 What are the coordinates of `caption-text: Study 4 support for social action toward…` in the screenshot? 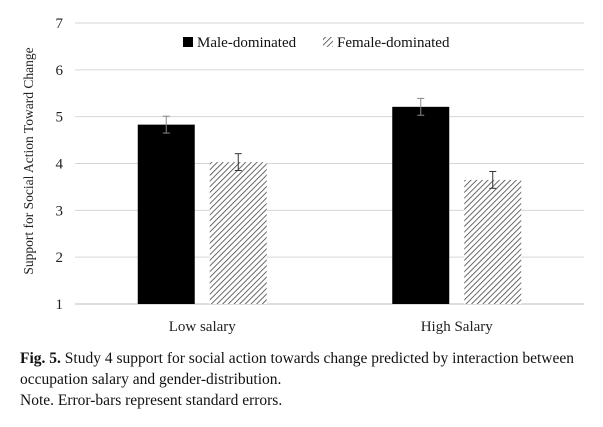 It's located at (297, 369).